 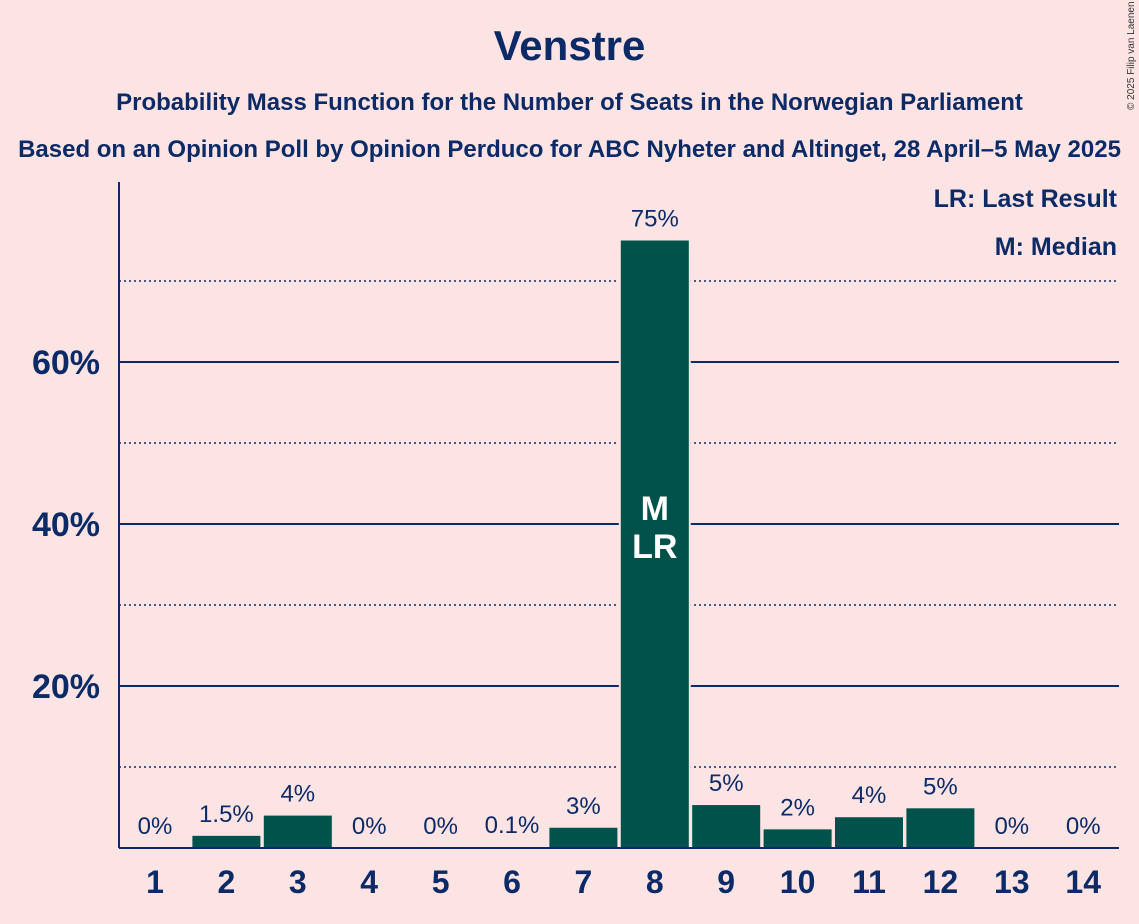 What do you see at coordinates (227, 882) in the screenshot?
I see `x-tick-label: 2` at bounding box center [227, 882].